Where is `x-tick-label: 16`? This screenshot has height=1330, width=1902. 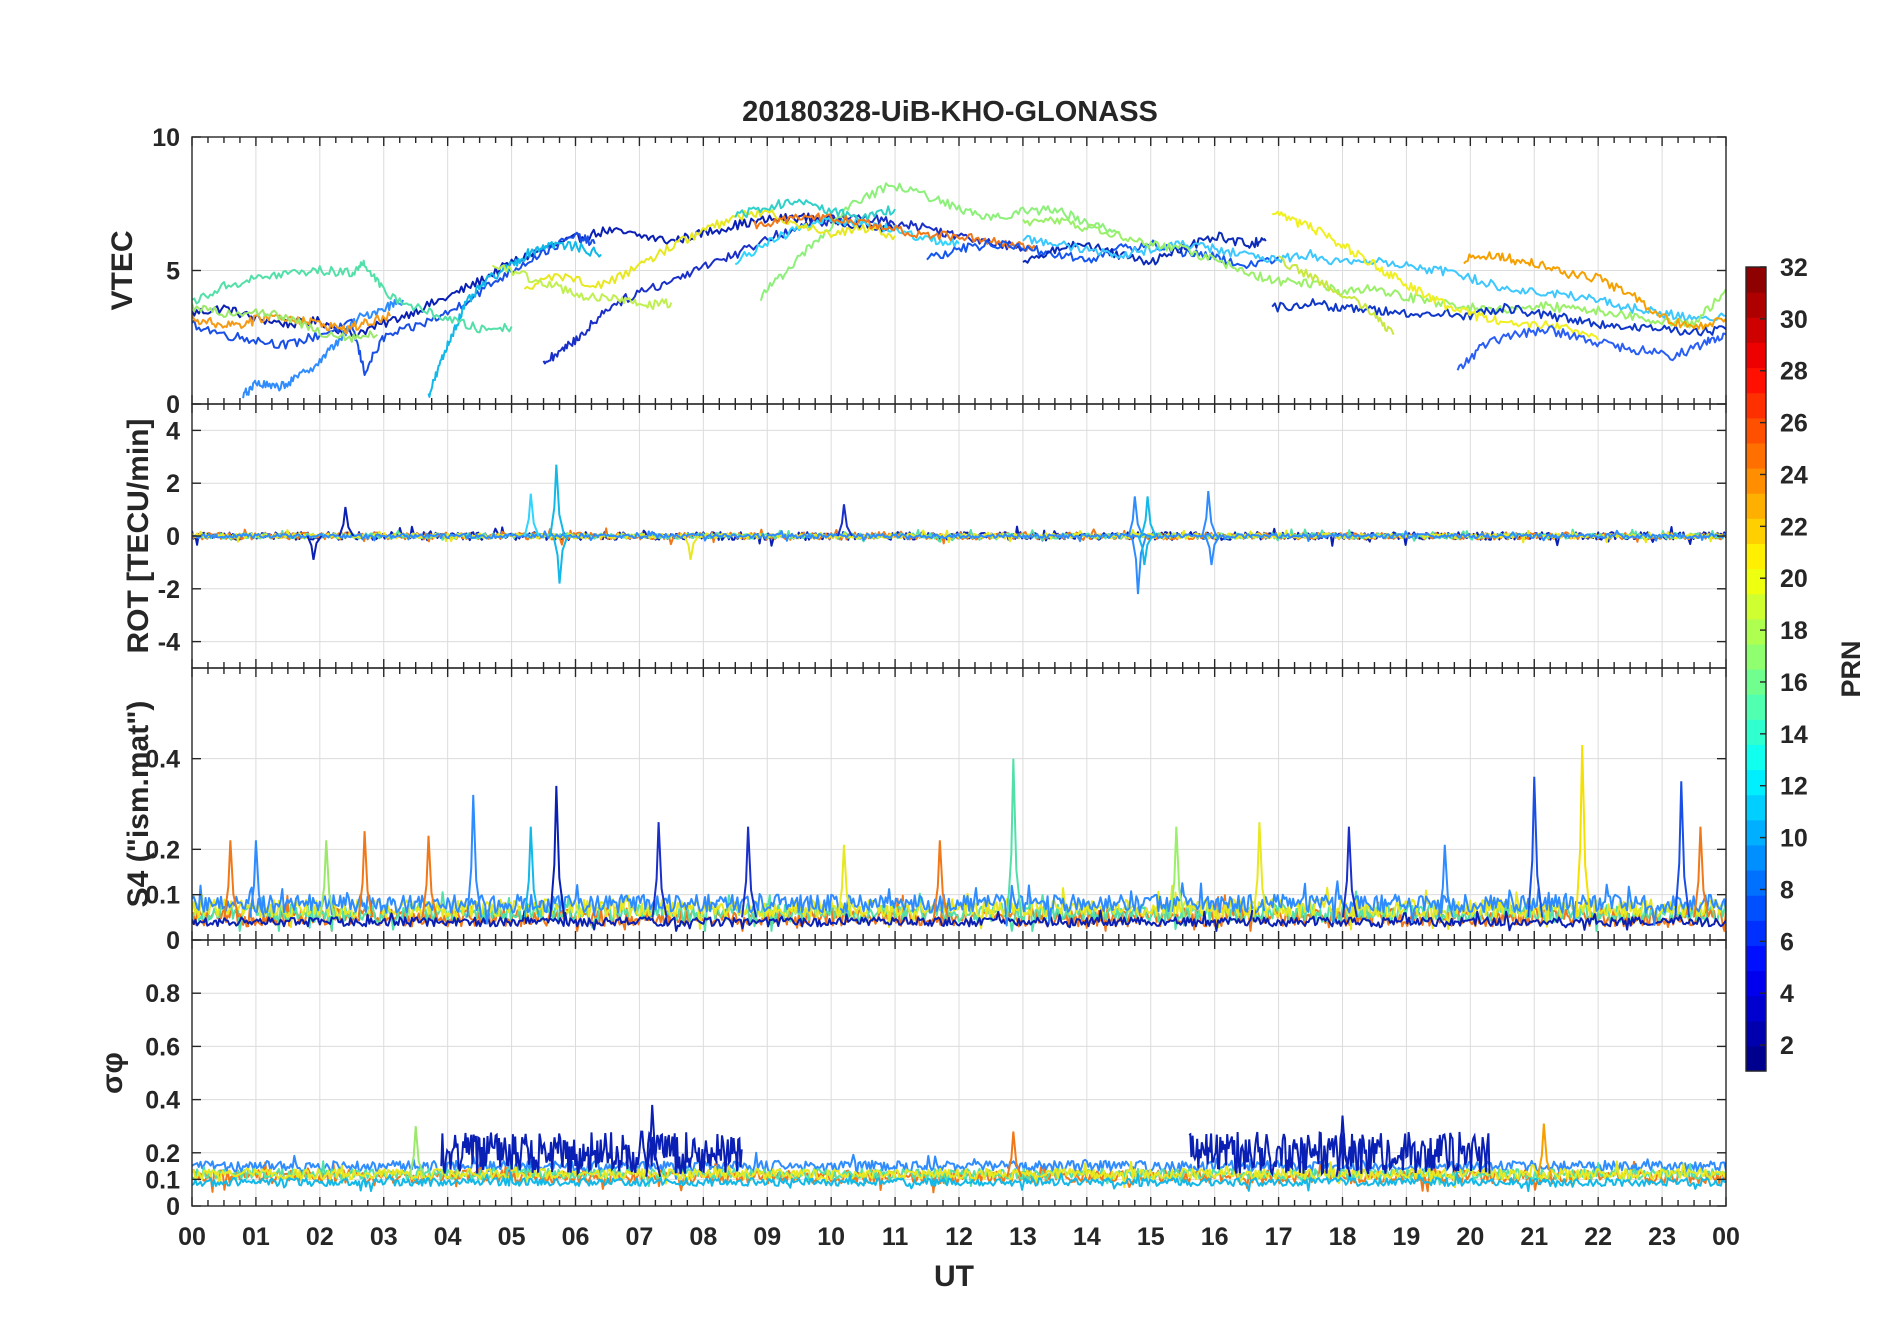 x-tick-label: 16 is located at coordinates (1215, 1237).